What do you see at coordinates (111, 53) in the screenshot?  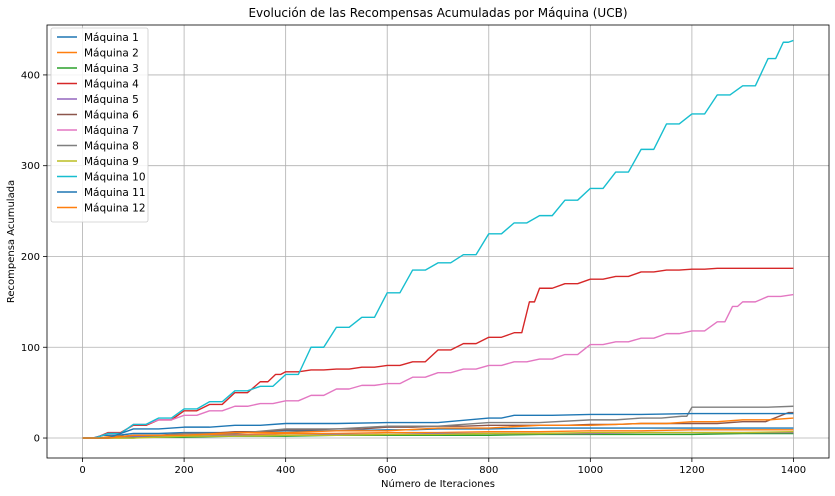 I see `legend-label-2: Máquina 2` at bounding box center [111, 53].